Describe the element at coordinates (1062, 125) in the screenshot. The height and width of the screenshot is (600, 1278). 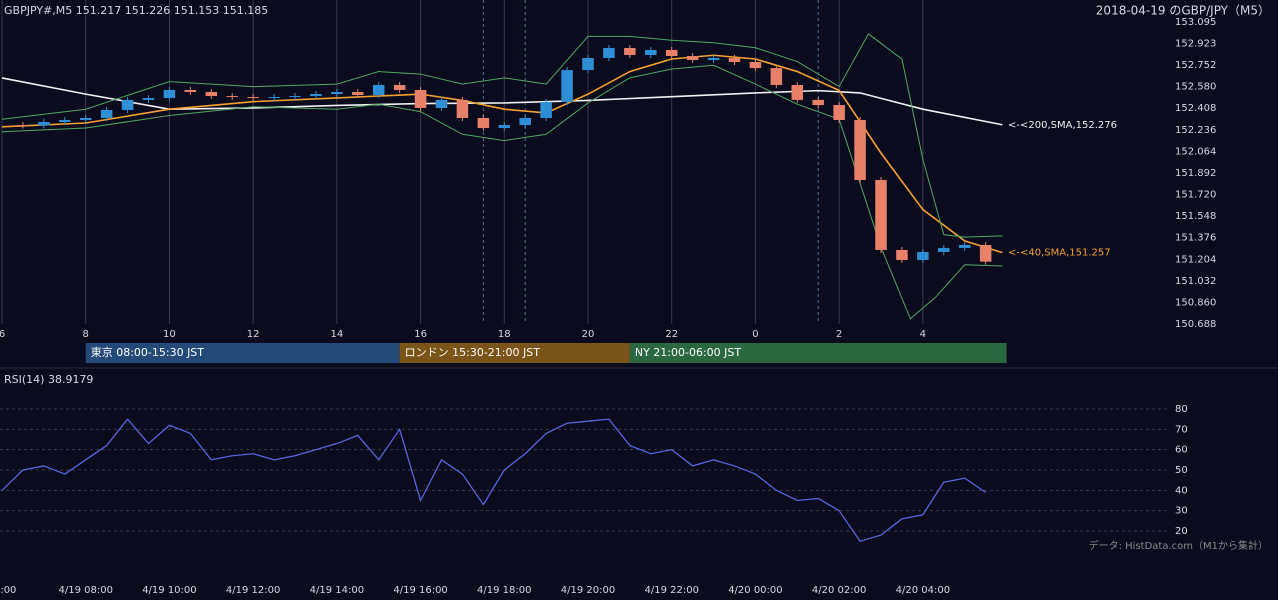
I see `annotation: <-<200,SMA,152.276` at that location.